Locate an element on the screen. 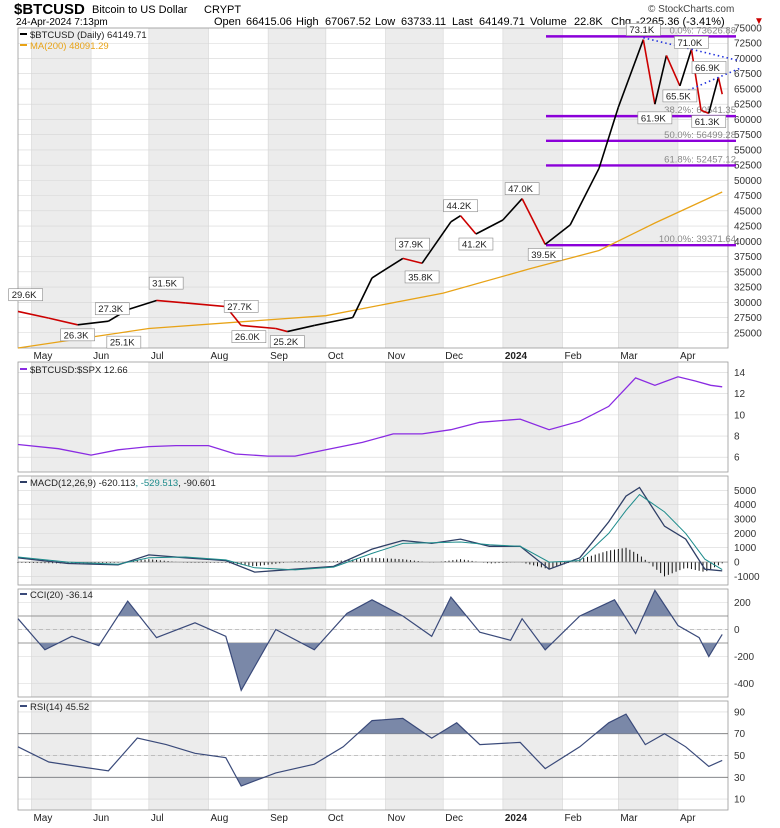 The width and height of the screenshot is (780, 828). price-annotation: 37.9K is located at coordinates (410, 245).